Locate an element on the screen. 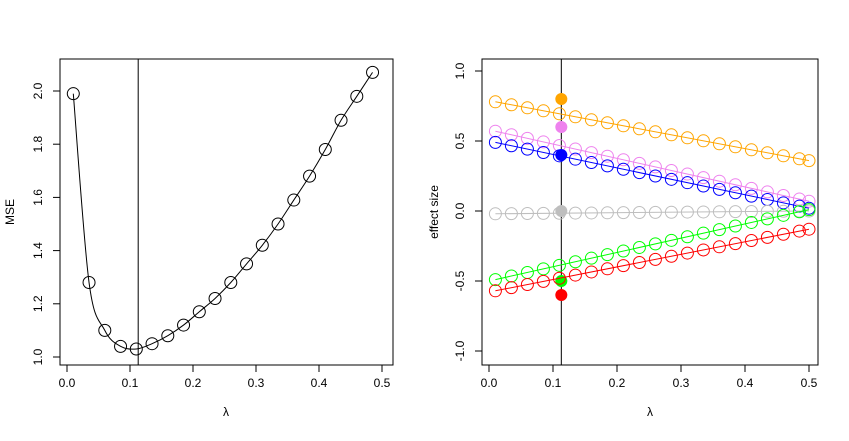 This screenshot has height=441, width=849. x-tick-label: 0.1 is located at coordinates (553, 383).